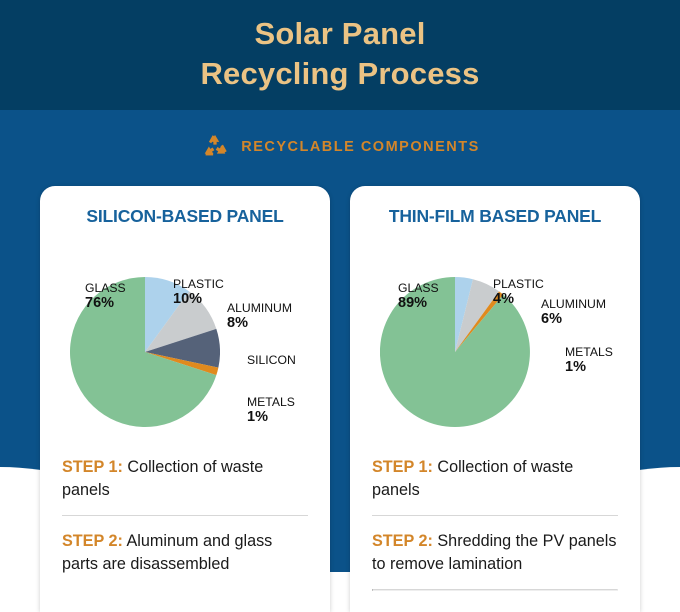 This screenshot has height=612, width=680. I want to click on pie-label-aluminum: ALUMINUM 8%, so click(259, 317).